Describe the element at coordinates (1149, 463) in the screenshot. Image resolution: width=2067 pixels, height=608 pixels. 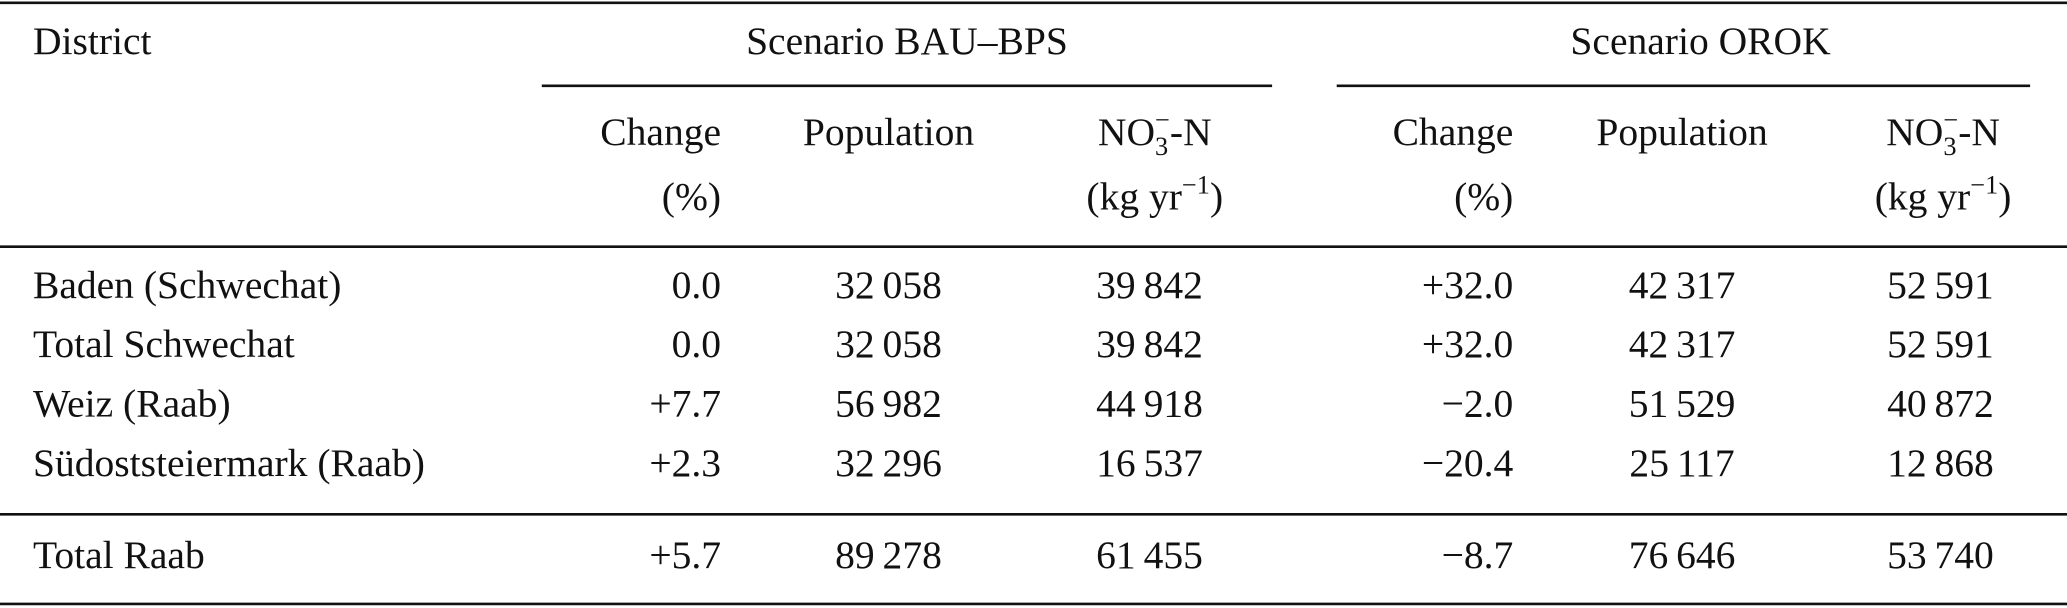
I see `value-cell: 16 537` at that location.